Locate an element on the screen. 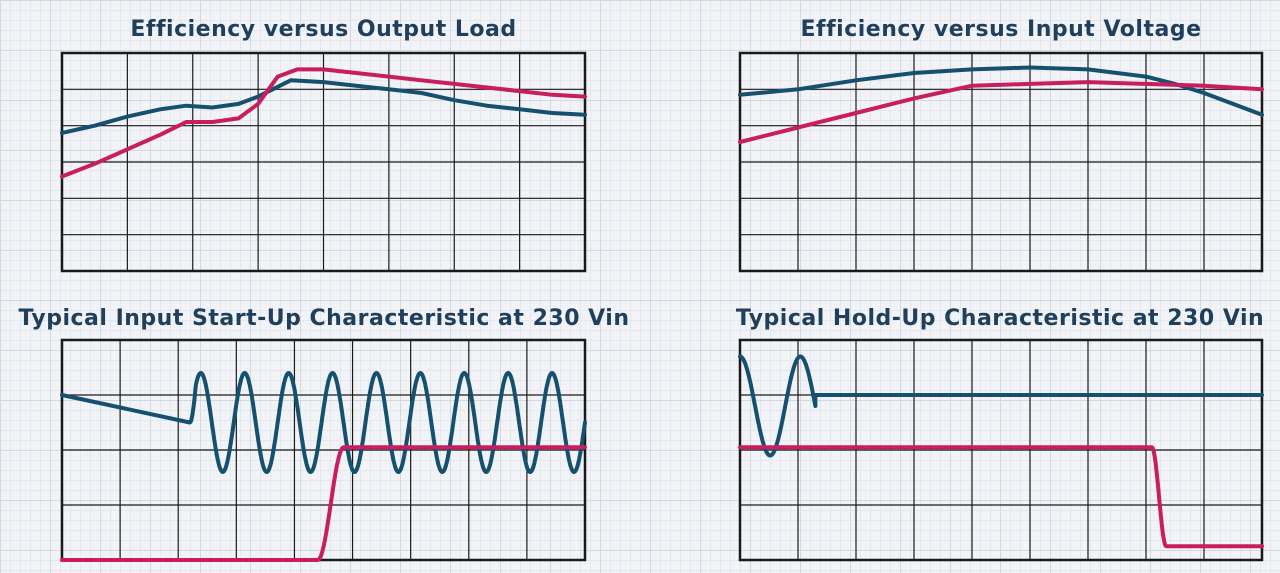 The height and width of the screenshot is (573, 1280). chart-title: Efficiency versus Output Load is located at coordinates (323, 29).